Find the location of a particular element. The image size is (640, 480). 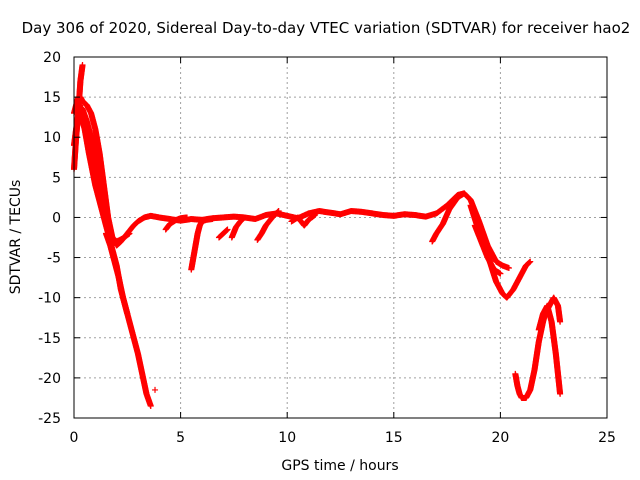

y-tick-label: -20 is located at coordinates (49, 379).